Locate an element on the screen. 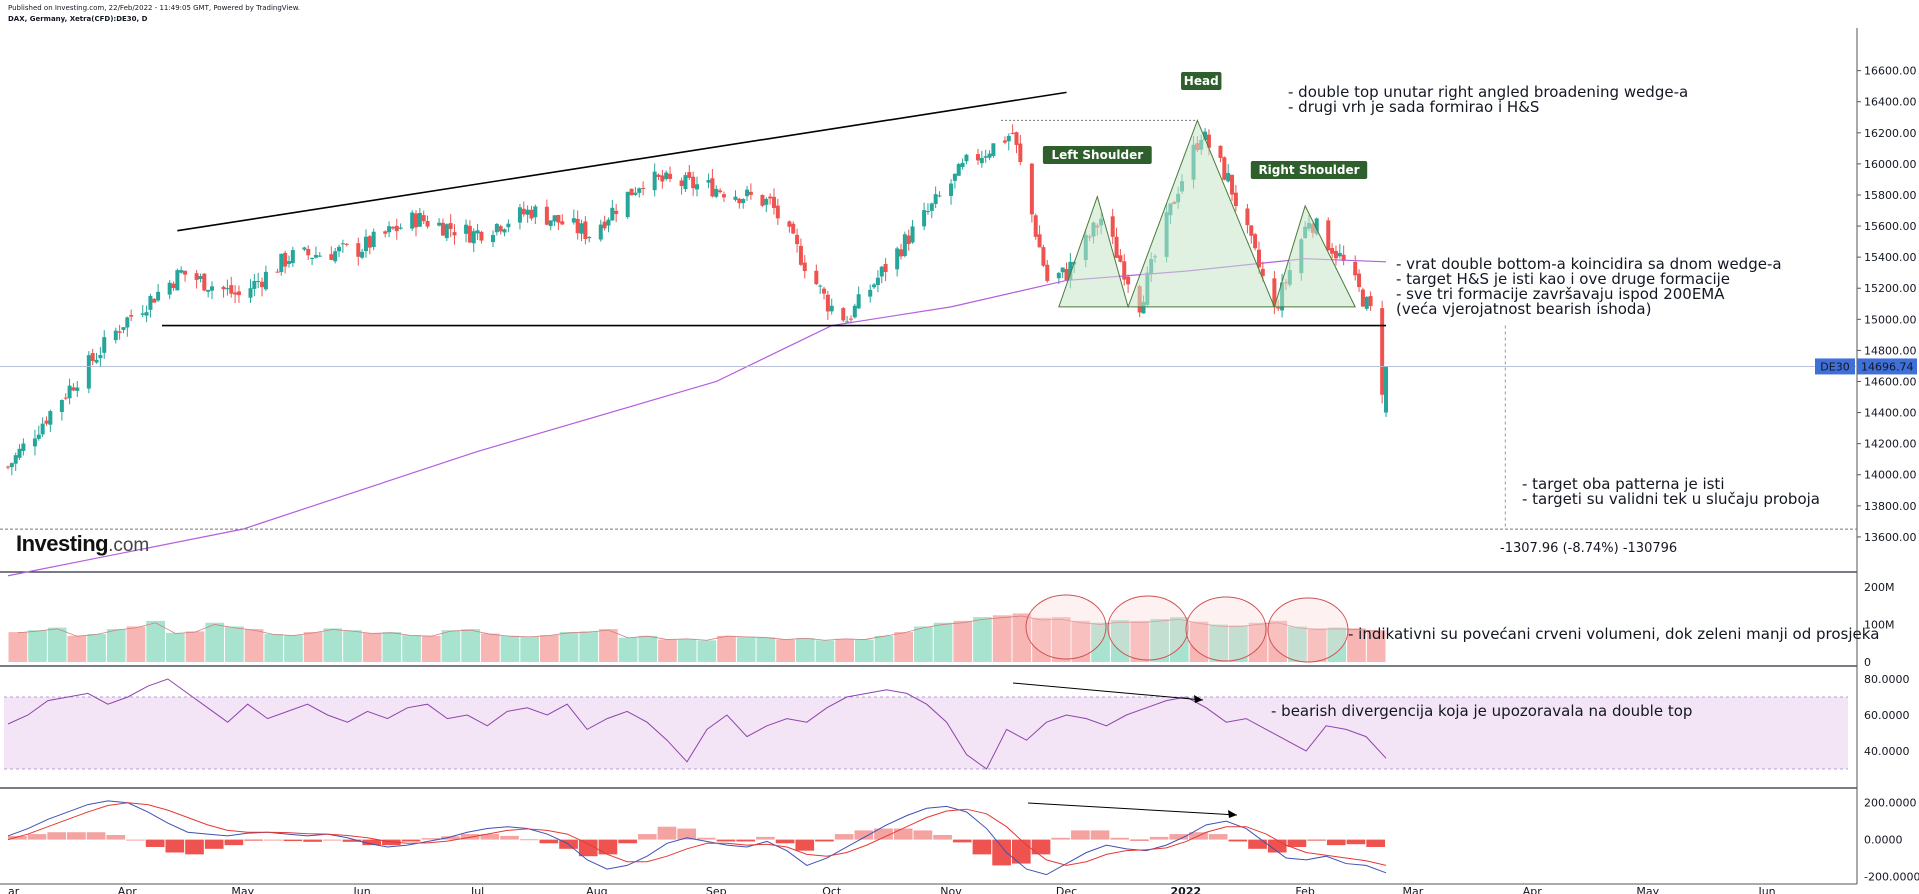  price-tick-label: 14000.00 is located at coordinates (1890, 475).